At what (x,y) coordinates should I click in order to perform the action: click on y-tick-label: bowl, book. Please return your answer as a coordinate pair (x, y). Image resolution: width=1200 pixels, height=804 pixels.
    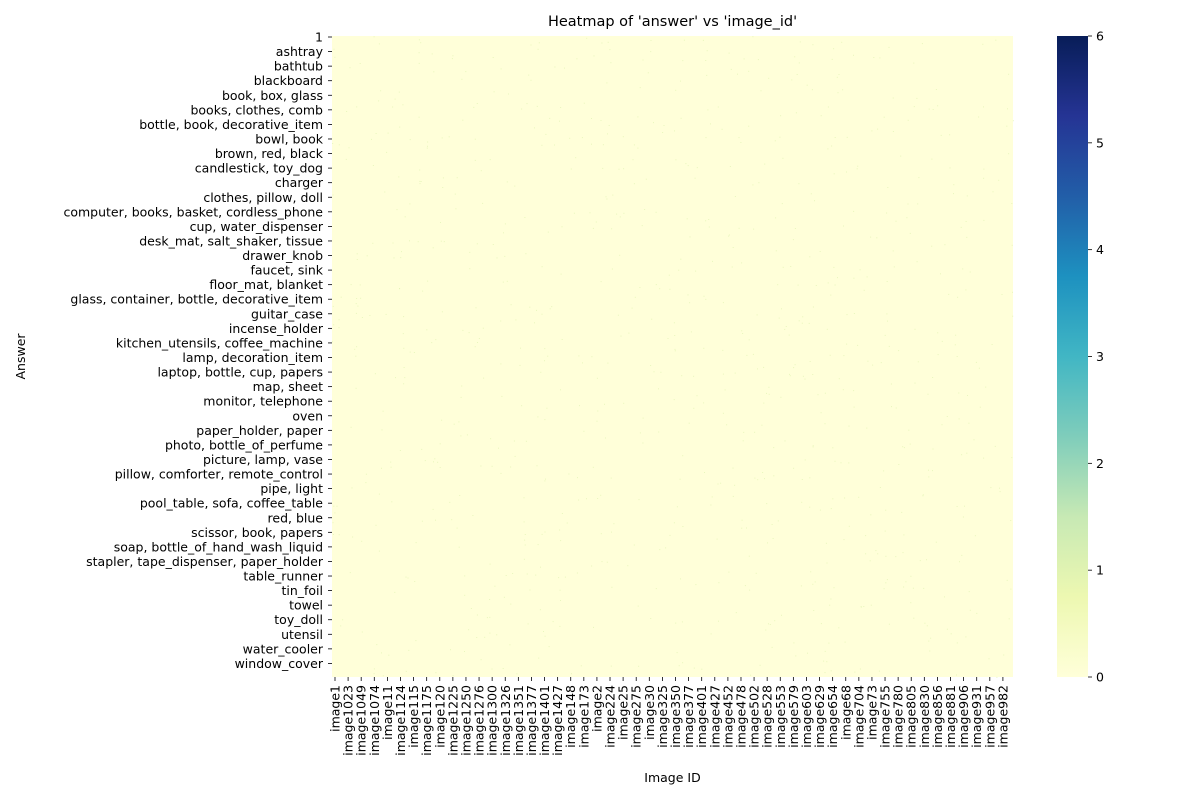
    Looking at the image, I should click on (289, 138).